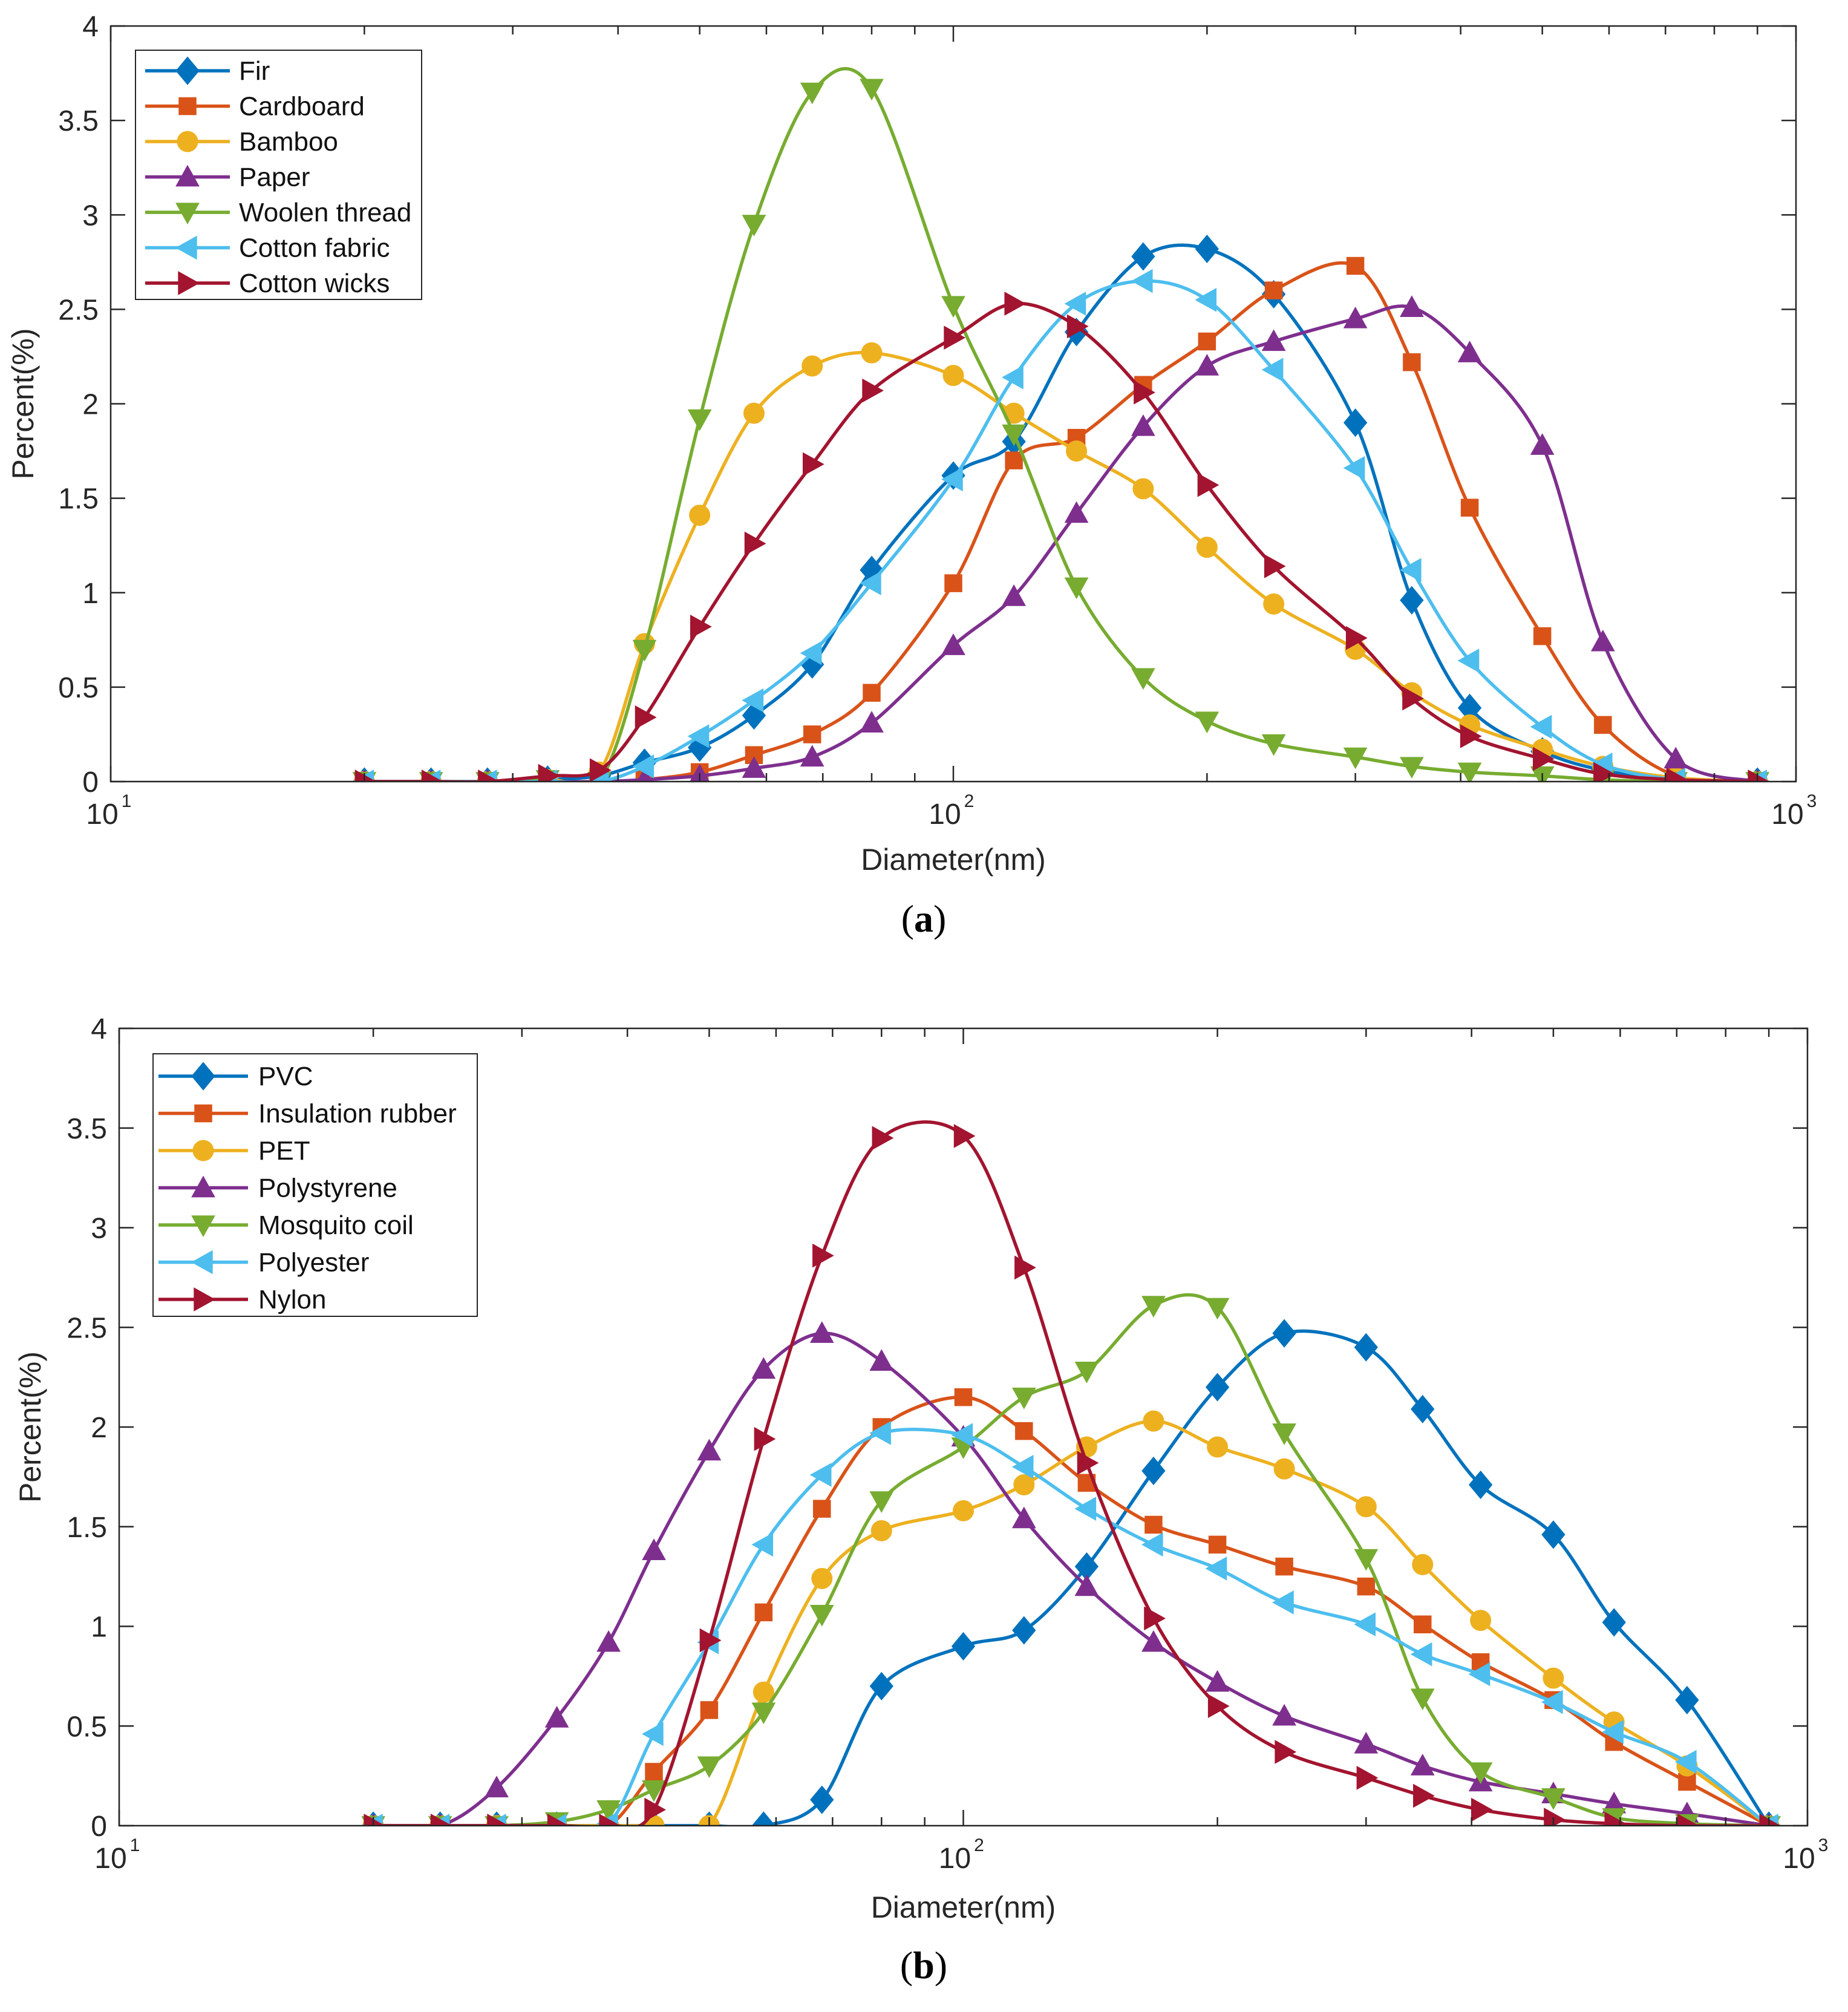 Image resolution: width=1848 pixels, height=2012 pixels. What do you see at coordinates (267, 249) in the screenshot?
I see `legend-entry: Cotton fabric` at bounding box center [267, 249].